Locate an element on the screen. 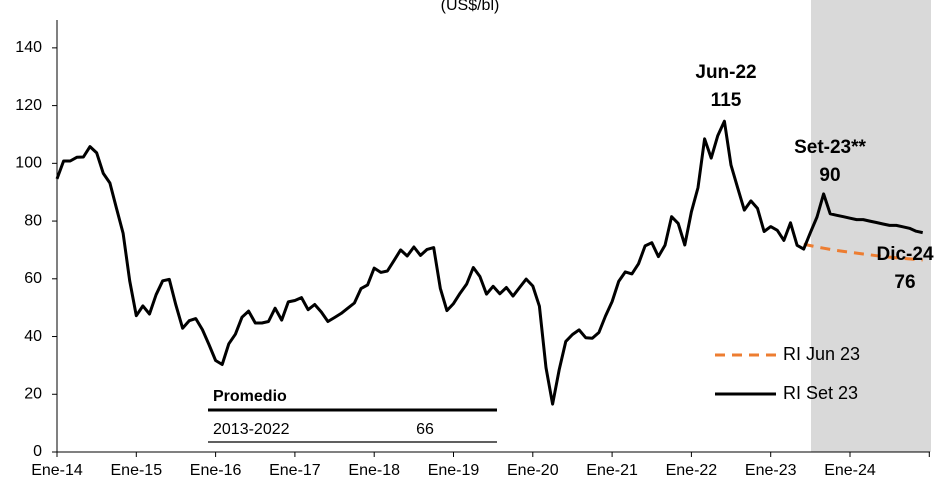 This screenshot has height=488, width=939. annotation-label: Dic-24 is located at coordinates (904, 254).